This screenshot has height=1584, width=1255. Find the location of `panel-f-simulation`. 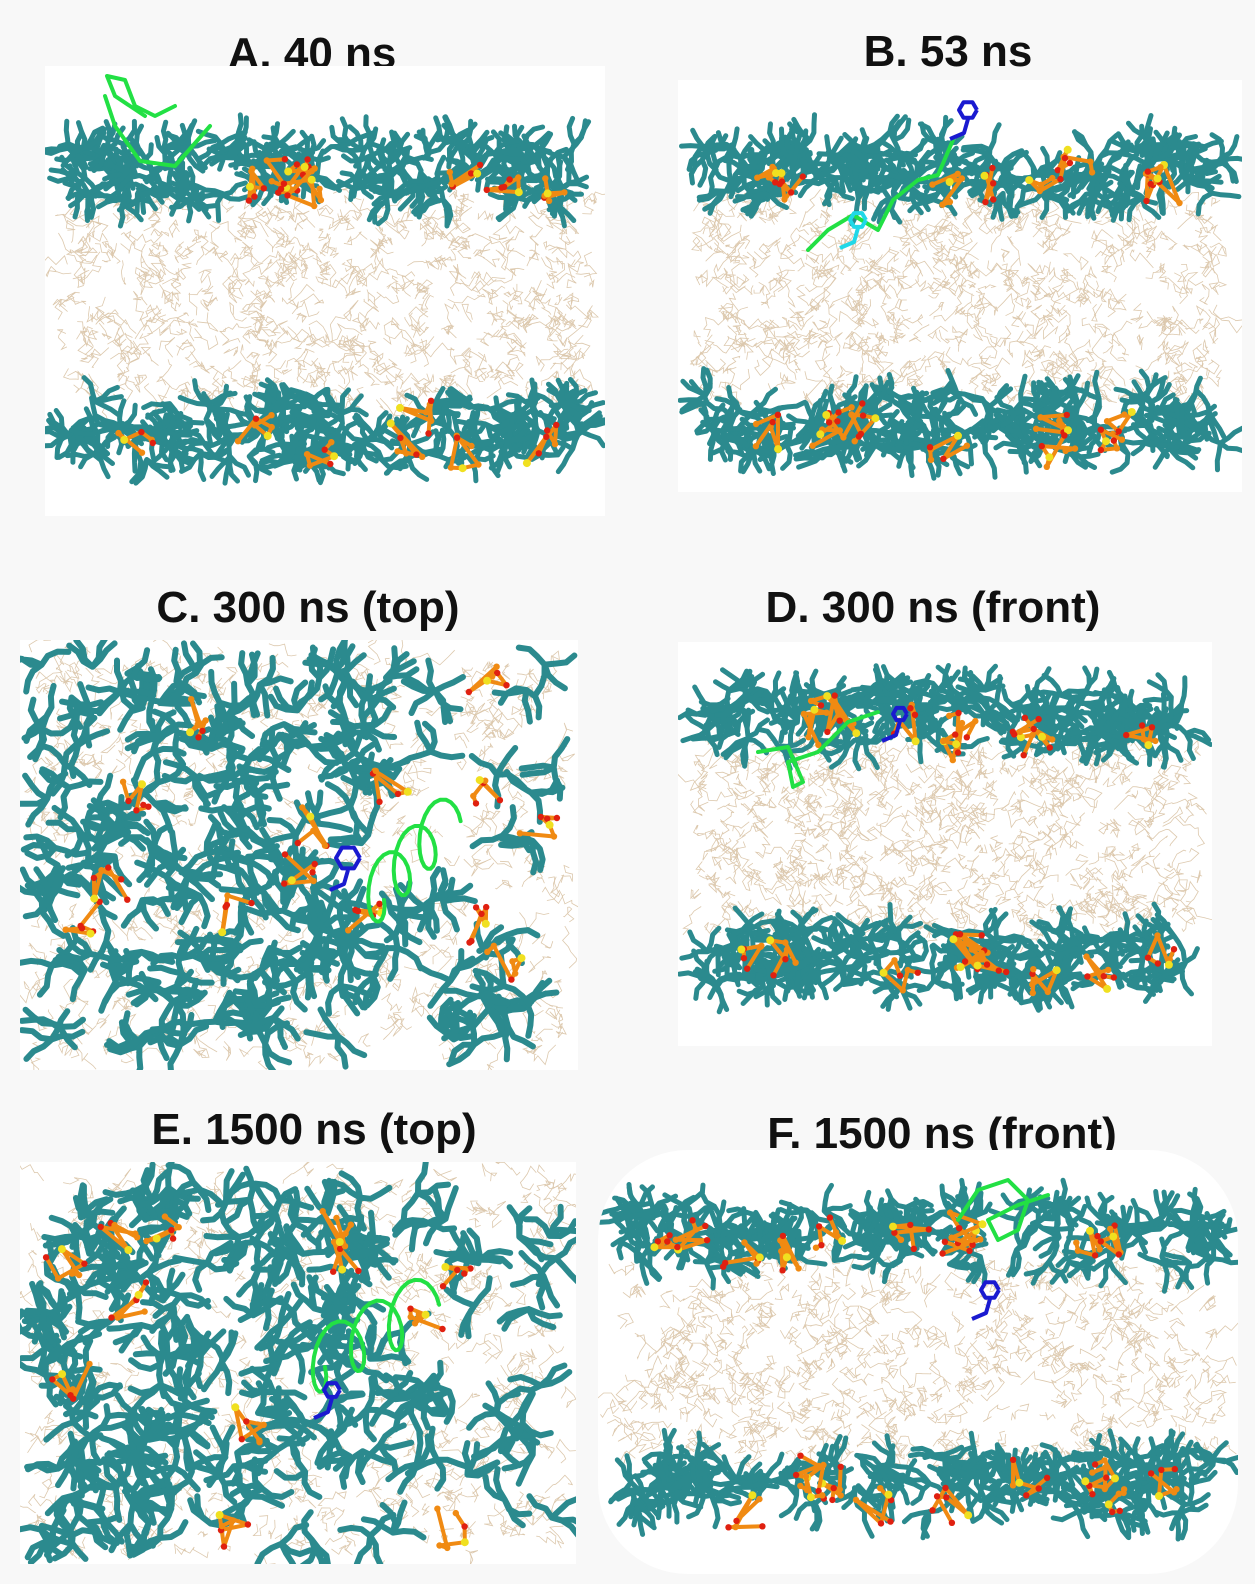

panel-f-simulation is located at coordinates (918, 1359).